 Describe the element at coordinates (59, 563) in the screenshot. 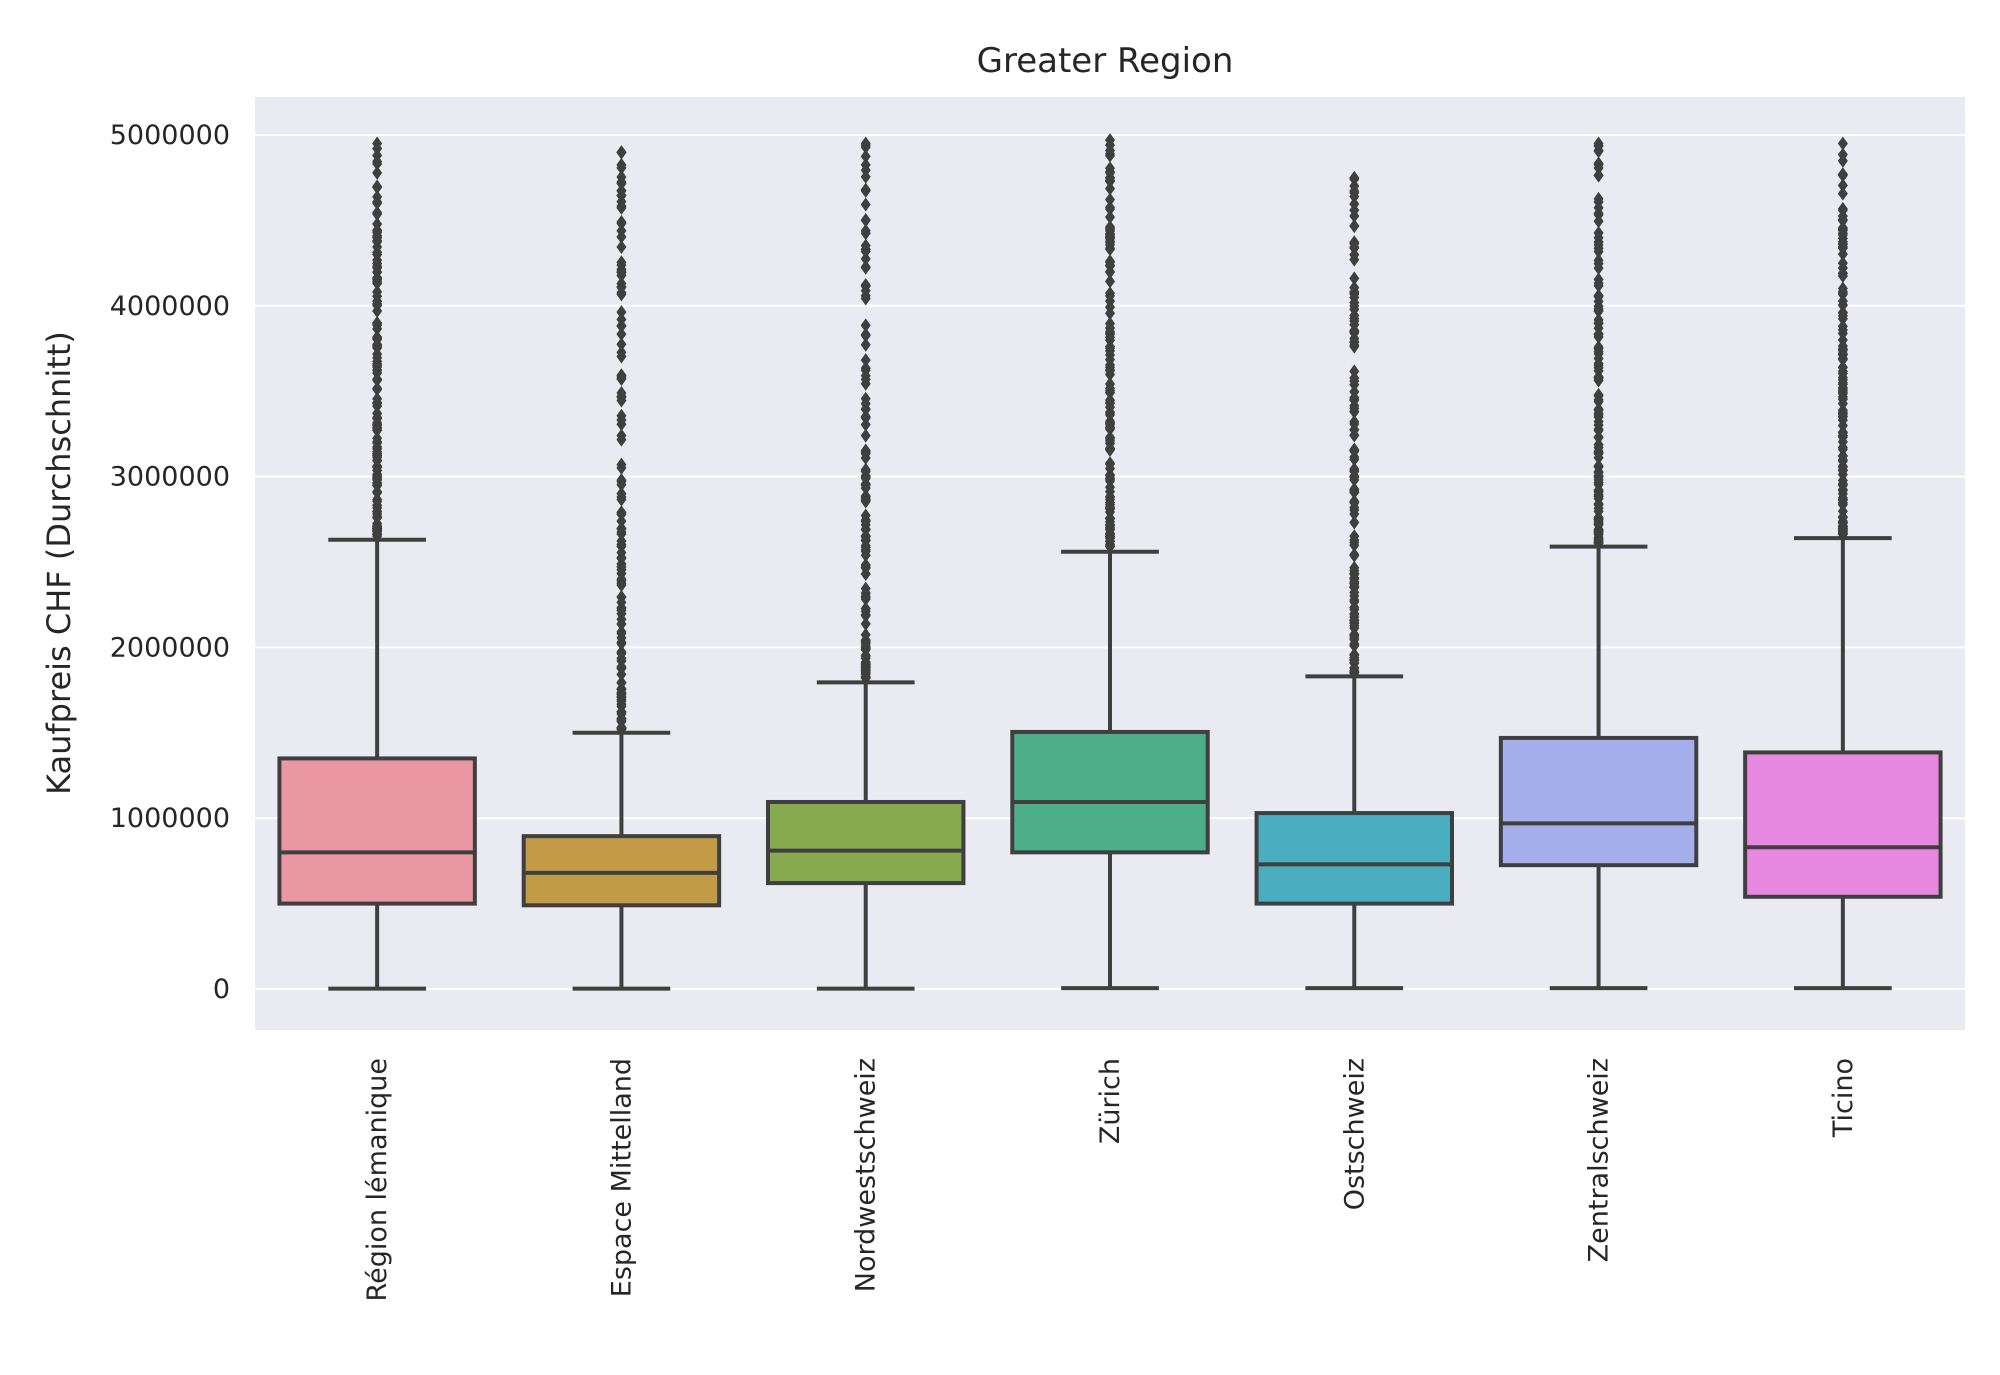

I see `y-axis-label: Kaufpreis CHF (Durchschnitt)` at that location.